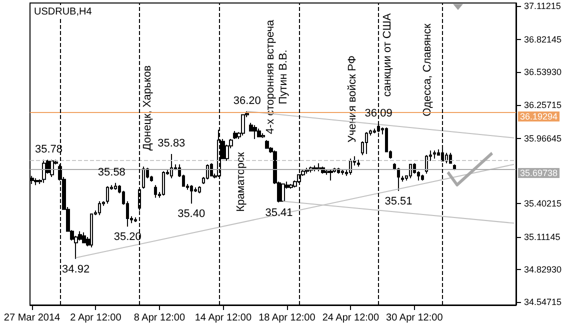  What do you see at coordinates (539, 173) in the screenshot?
I see `ref-line-label: 35.69738` at bounding box center [539, 173].